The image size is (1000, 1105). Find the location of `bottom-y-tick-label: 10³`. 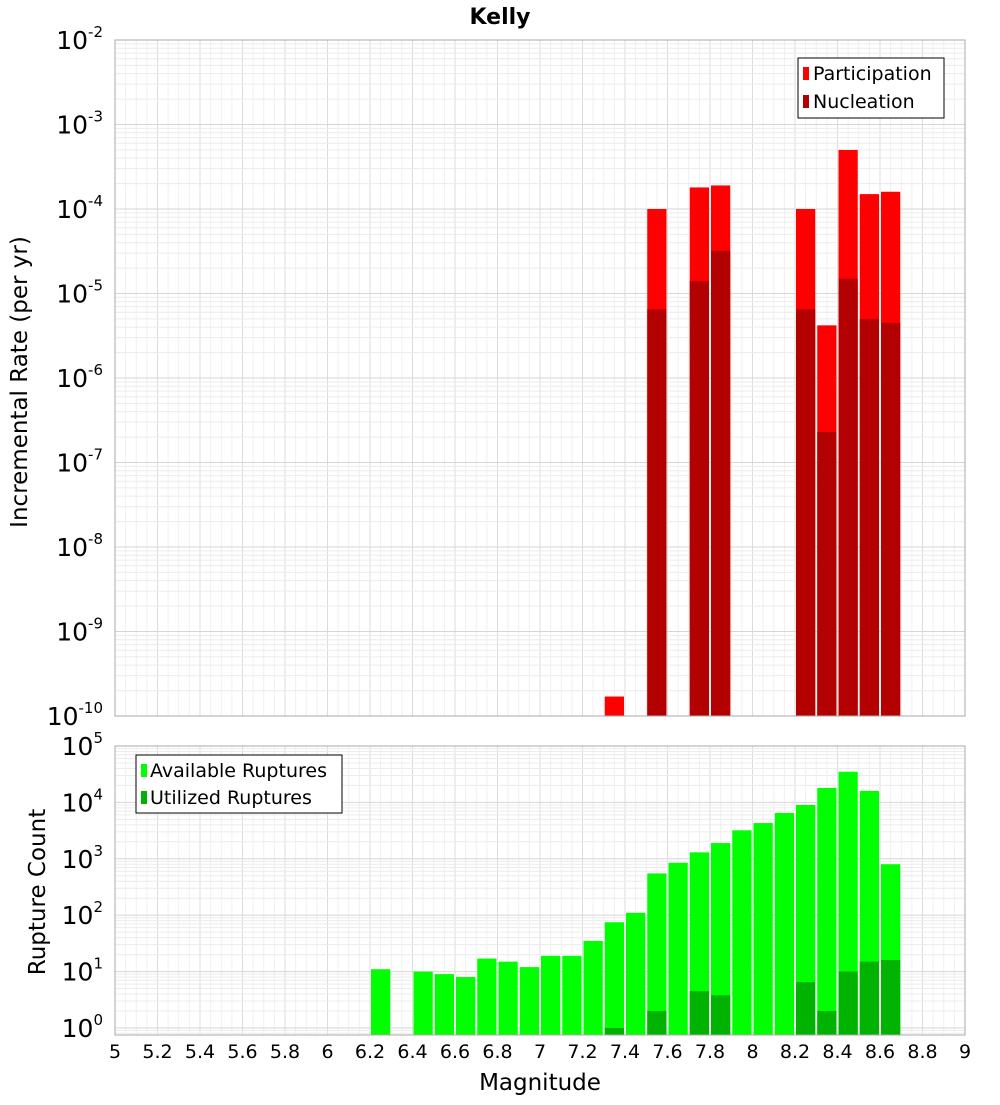

bottom-y-tick-label: 10³ is located at coordinates (82, 858).